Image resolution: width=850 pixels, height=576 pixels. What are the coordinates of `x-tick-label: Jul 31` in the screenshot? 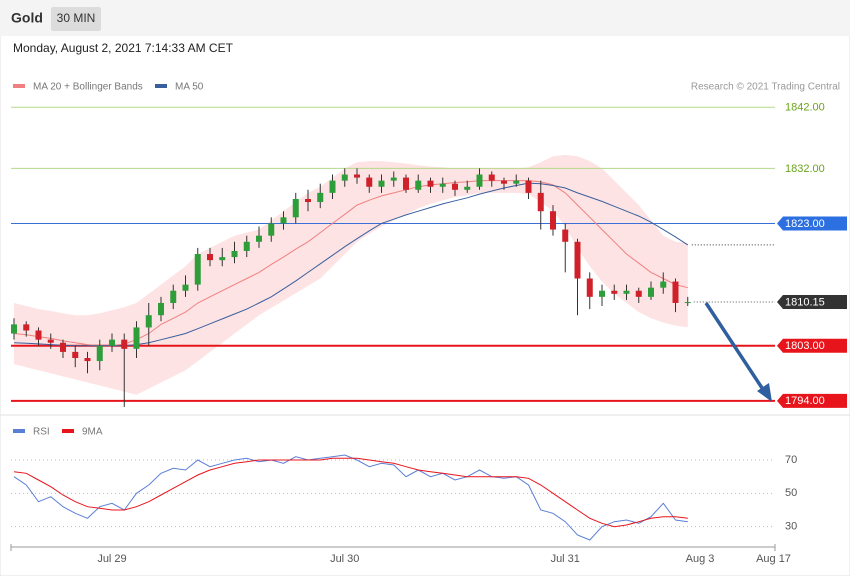 It's located at (565, 559).